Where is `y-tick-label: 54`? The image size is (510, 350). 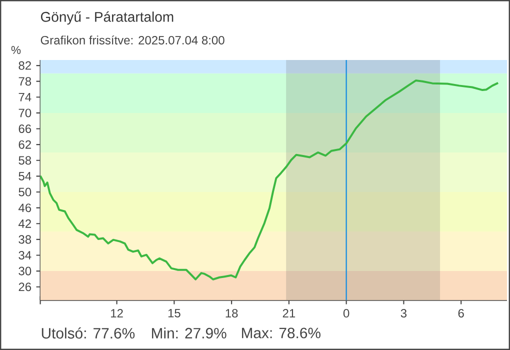
y-tick-label: 54 is located at coordinates (25, 176).